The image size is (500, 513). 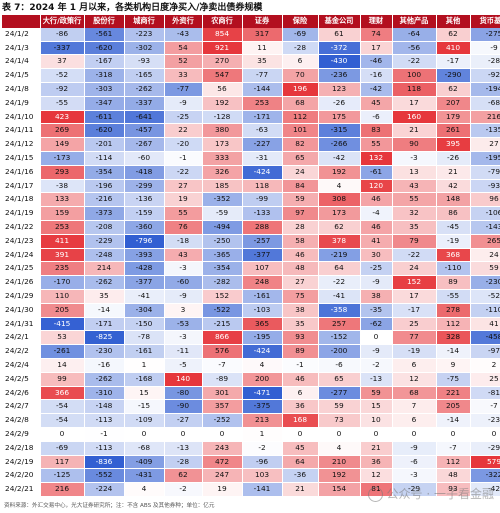 What do you see at coordinates (262, 144) in the screenshot?
I see `table-cell: -227` at bounding box center [262, 144].